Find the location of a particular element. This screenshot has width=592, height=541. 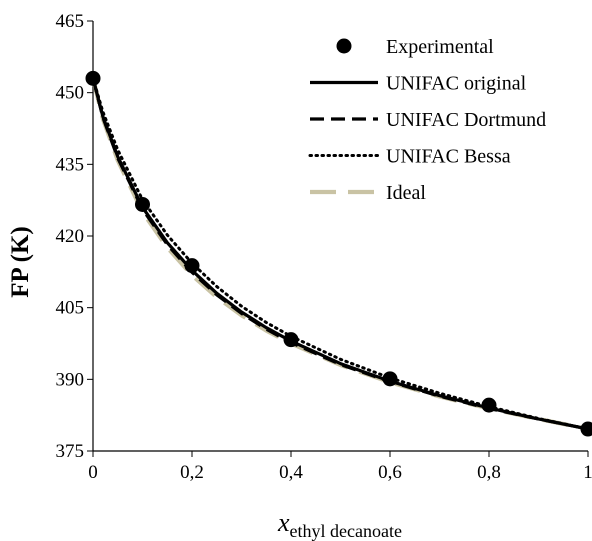

legend-label: UNIFAC Dortmund is located at coordinates (466, 120).